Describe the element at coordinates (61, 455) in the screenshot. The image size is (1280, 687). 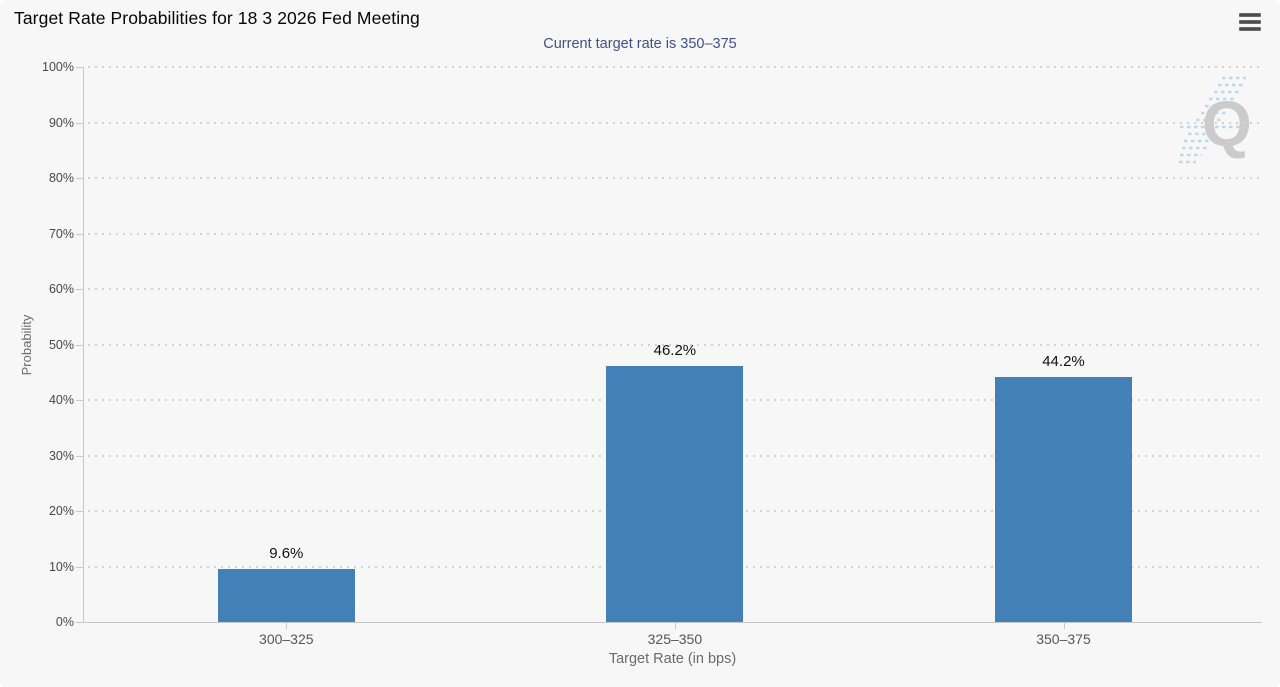
I see `y-tick-label: 30%` at that location.